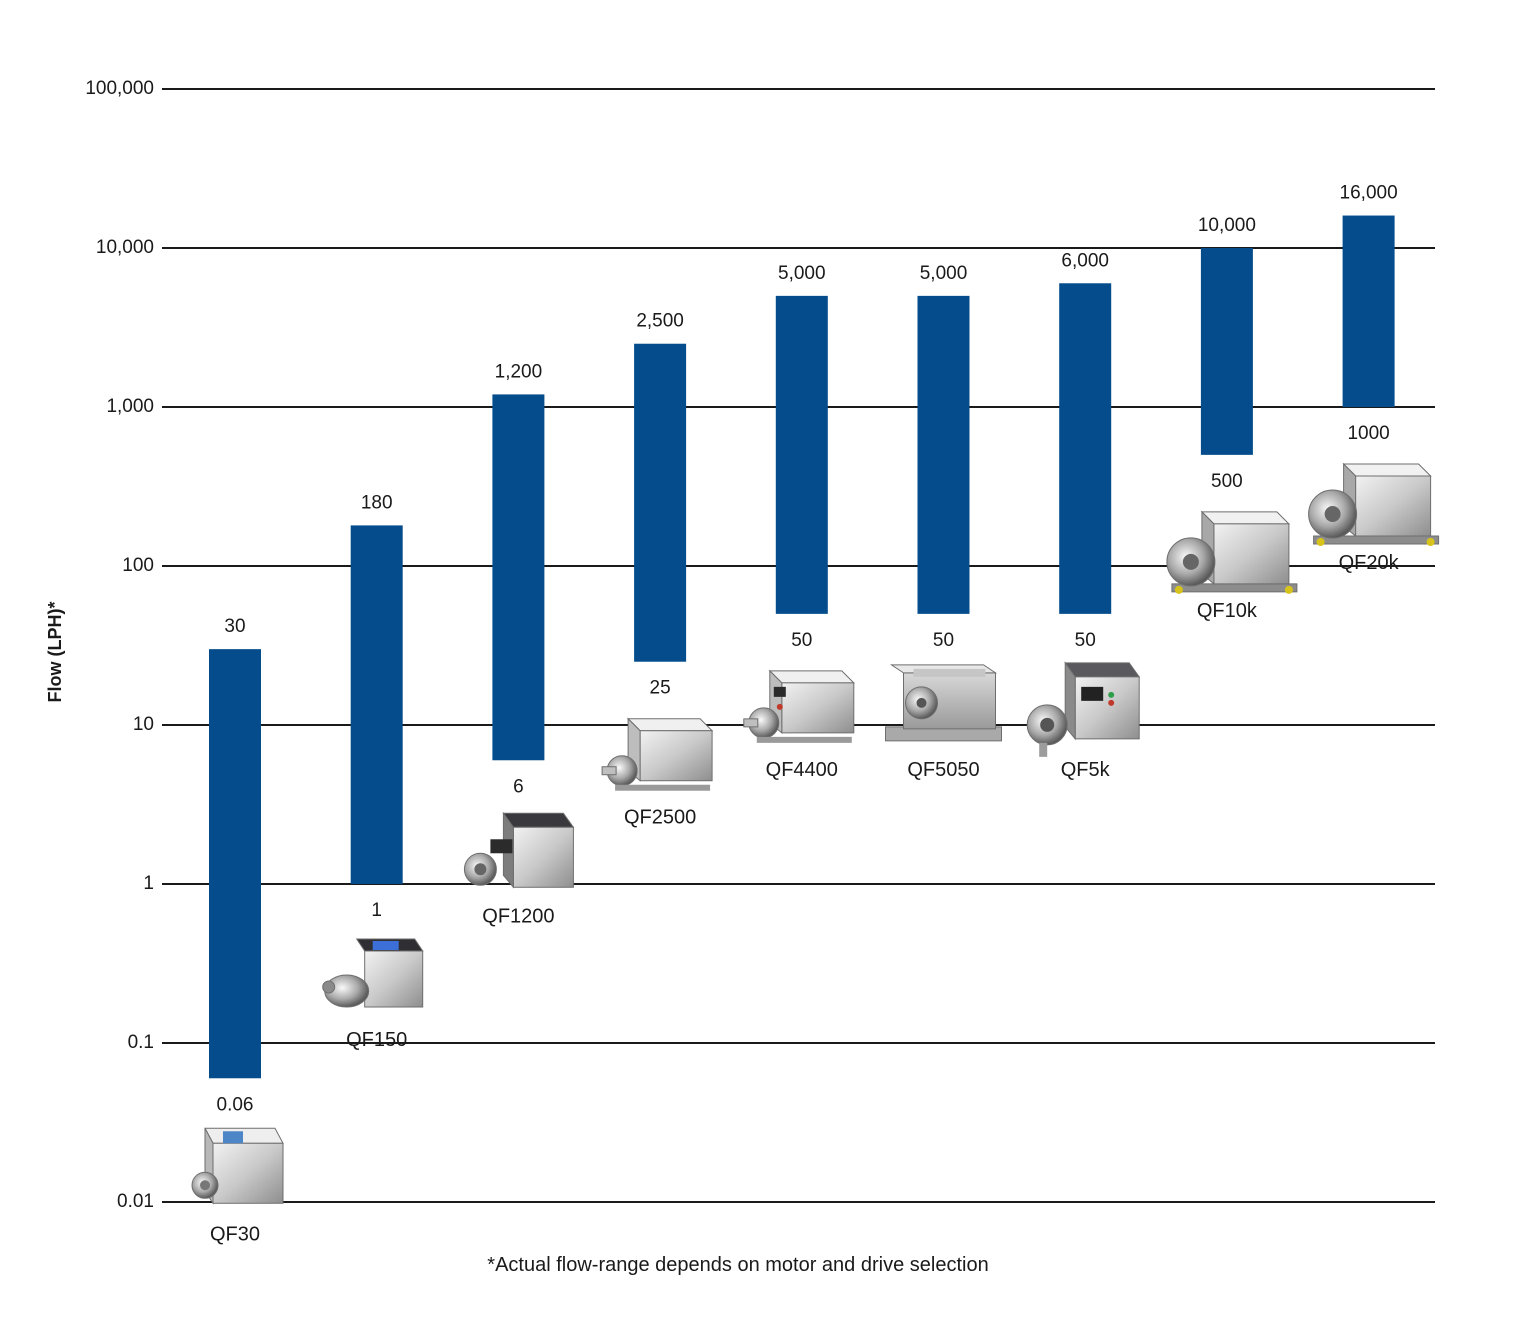 The width and height of the screenshot is (1513, 1330). Describe the element at coordinates (943, 770) in the screenshot. I see `product-name-label-qf5050: QF5050` at that location.